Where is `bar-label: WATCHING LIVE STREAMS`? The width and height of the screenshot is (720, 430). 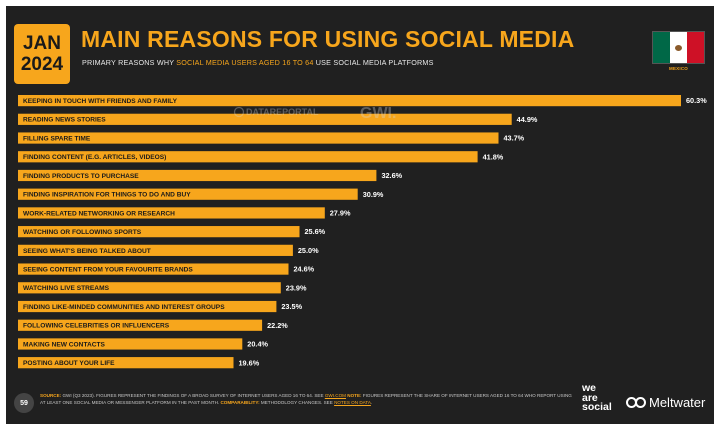
bar-label: WATCHING LIVE STREAMS is located at coordinates (66, 288).